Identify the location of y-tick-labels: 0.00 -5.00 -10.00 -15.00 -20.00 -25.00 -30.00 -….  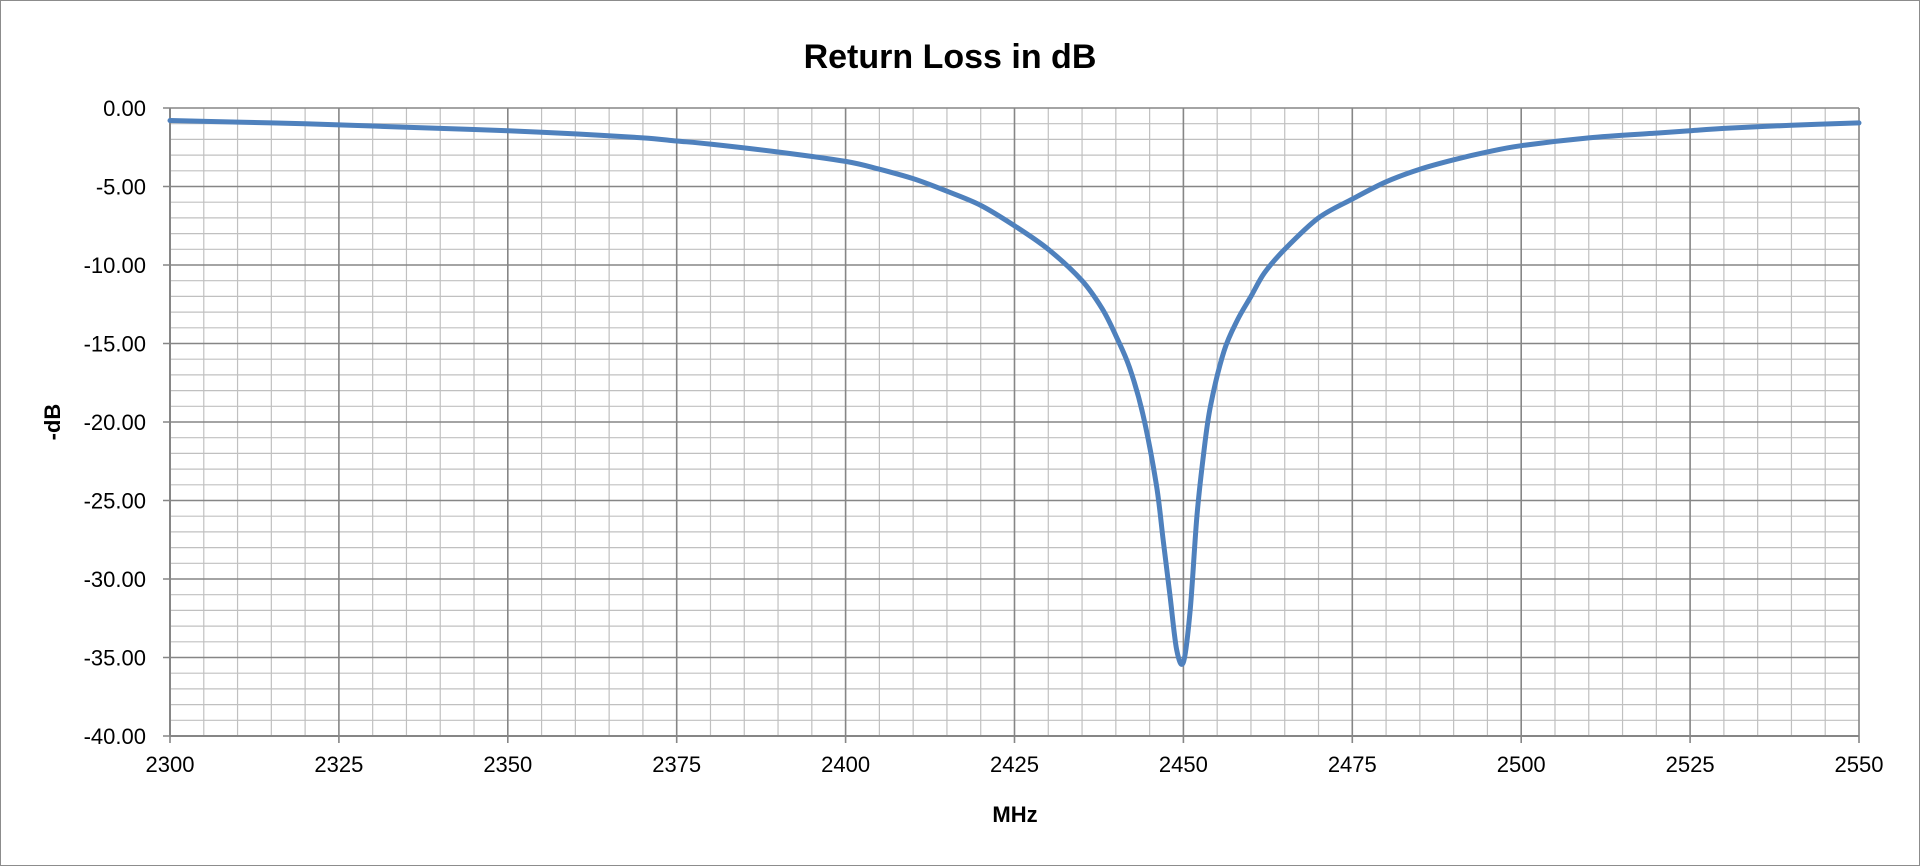
(115, 422).